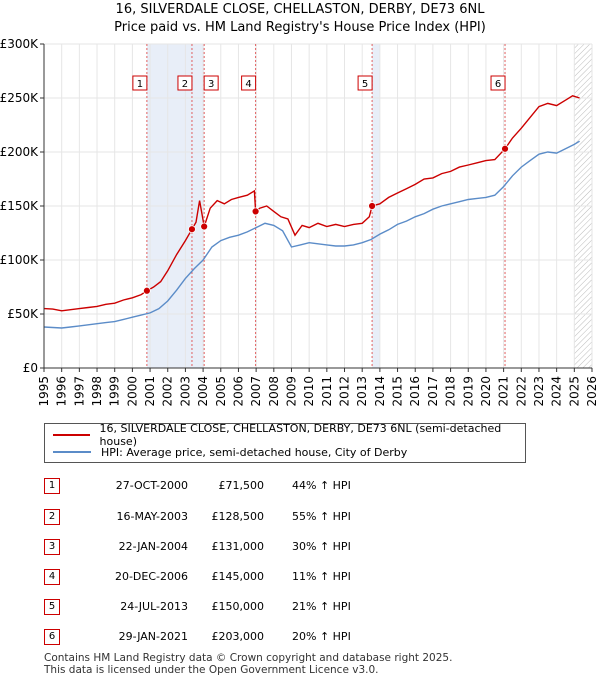 This screenshot has height=680, width=600. Describe the element at coordinates (284, 486) in the screenshot. I see `transaction-row: 1 27-OCT-2000 £71,500 44% ↑ HPI` at that location.